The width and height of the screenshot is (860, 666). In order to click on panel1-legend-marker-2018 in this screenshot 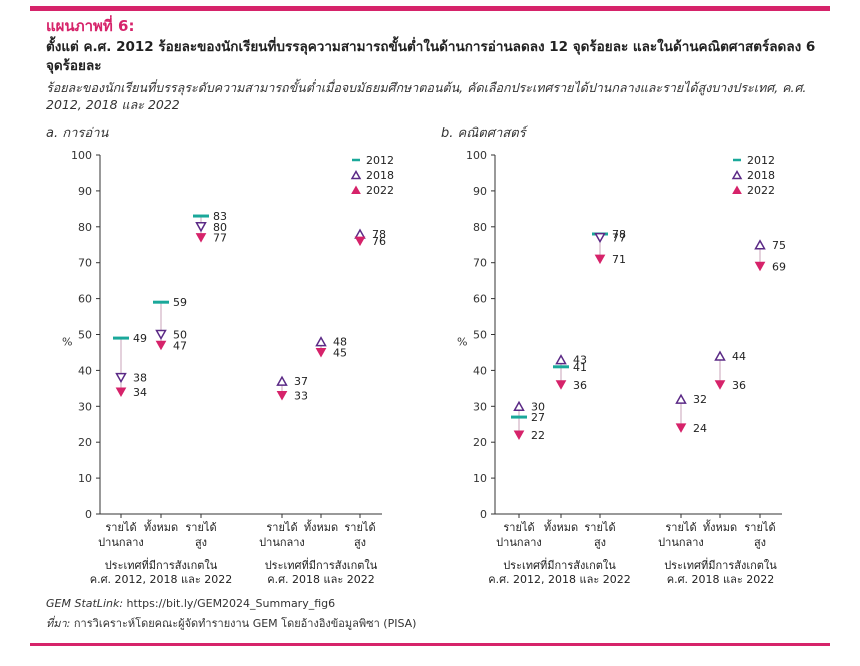, I will do `click(356, 174)`.